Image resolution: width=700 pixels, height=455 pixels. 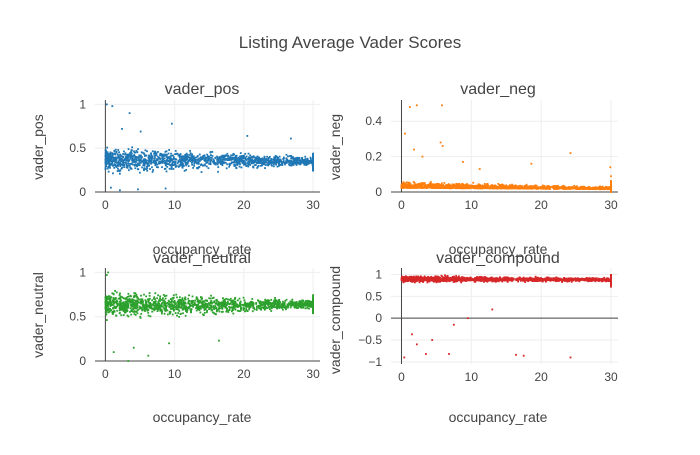 I want to click on subplot-title: vader_neg, so click(x=498, y=89).